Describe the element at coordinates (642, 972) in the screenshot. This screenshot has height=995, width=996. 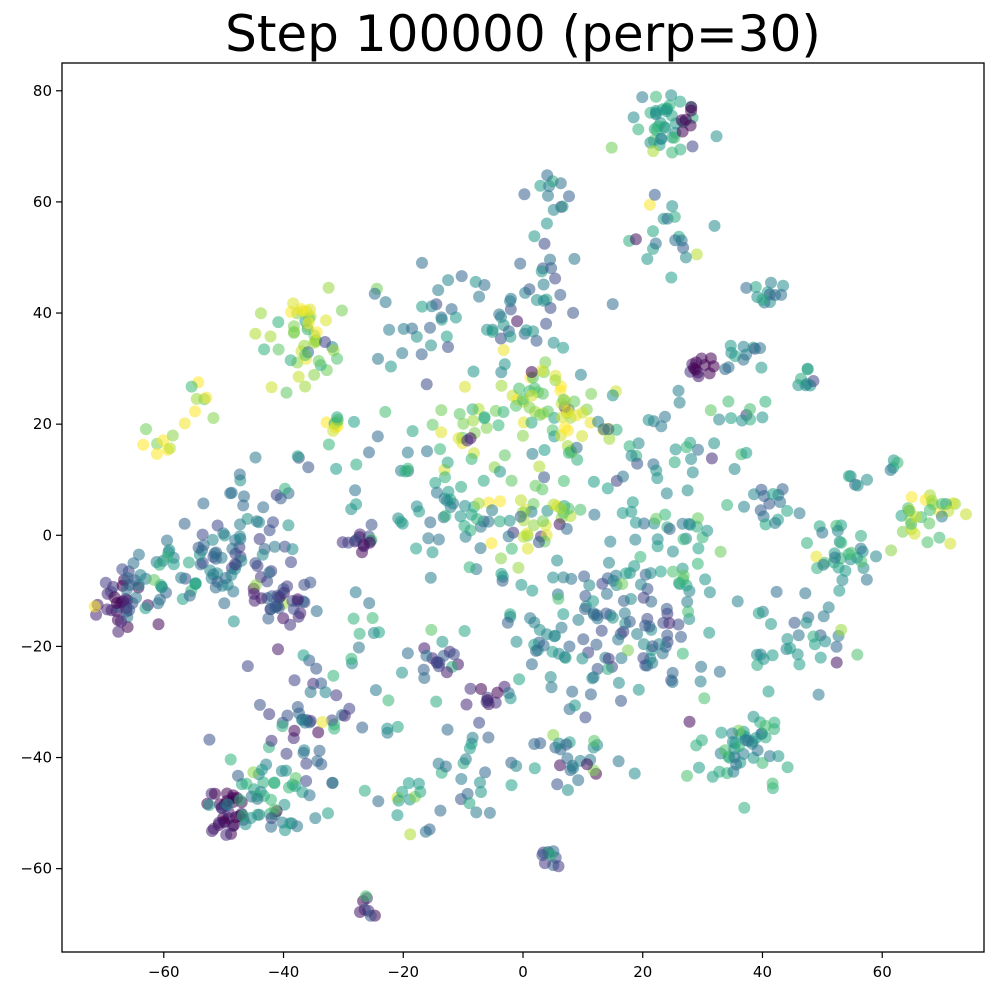
I see `x-tick-label: 20` at that location.